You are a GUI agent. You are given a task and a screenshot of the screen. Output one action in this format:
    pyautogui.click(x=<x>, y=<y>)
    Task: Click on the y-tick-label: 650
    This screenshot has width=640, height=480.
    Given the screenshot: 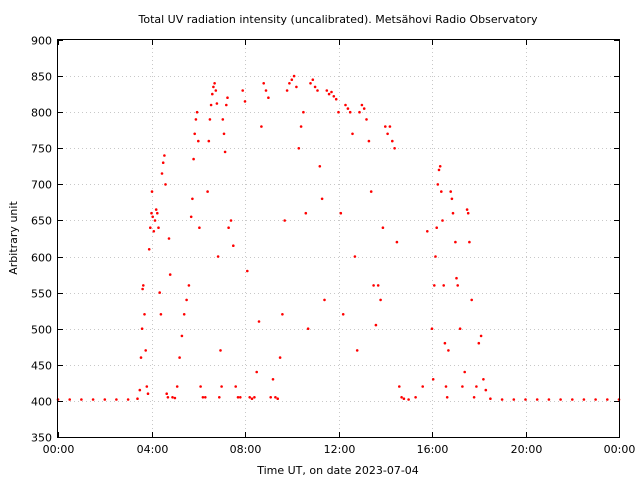 What is the action you would take?
    pyautogui.click(x=41, y=221)
    